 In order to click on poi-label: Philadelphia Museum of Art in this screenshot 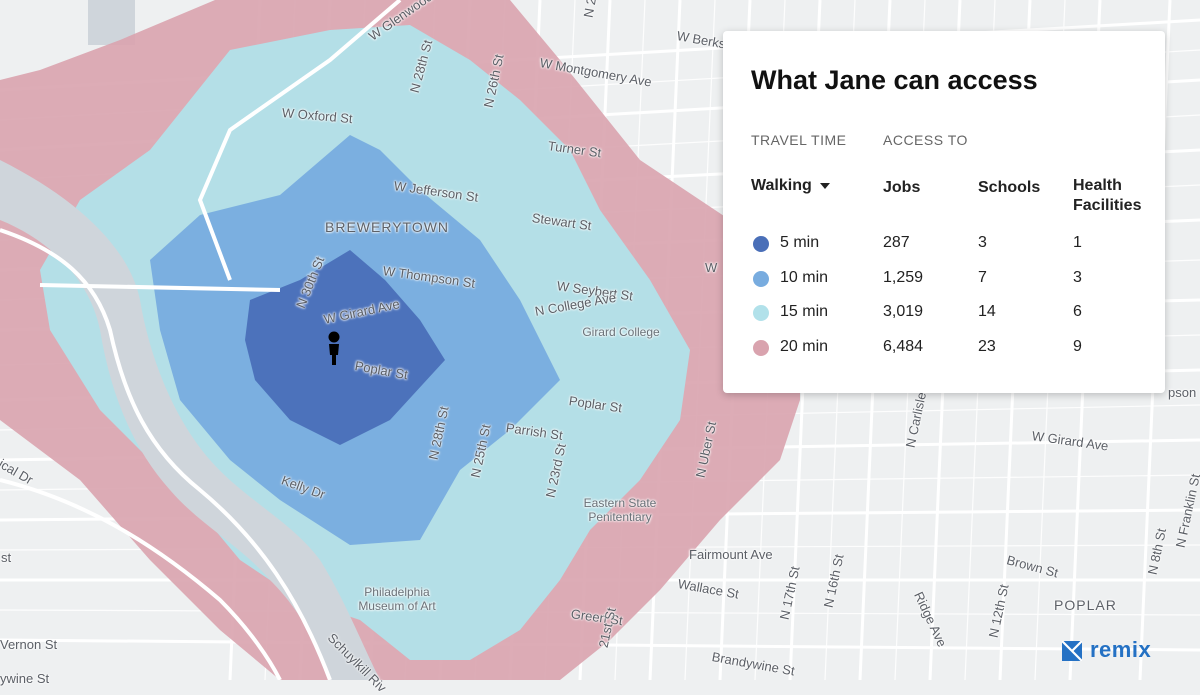, I will do `click(397, 599)`.